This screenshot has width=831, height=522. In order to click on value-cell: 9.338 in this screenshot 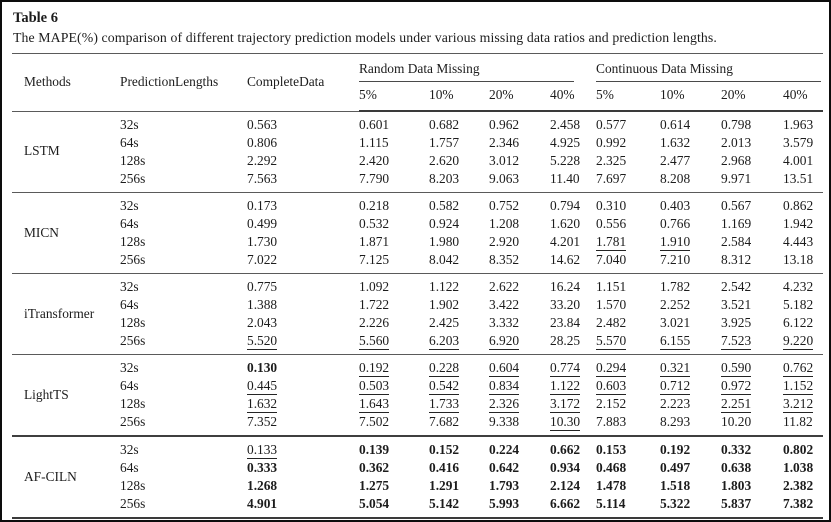, I will do `click(504, 421)`.